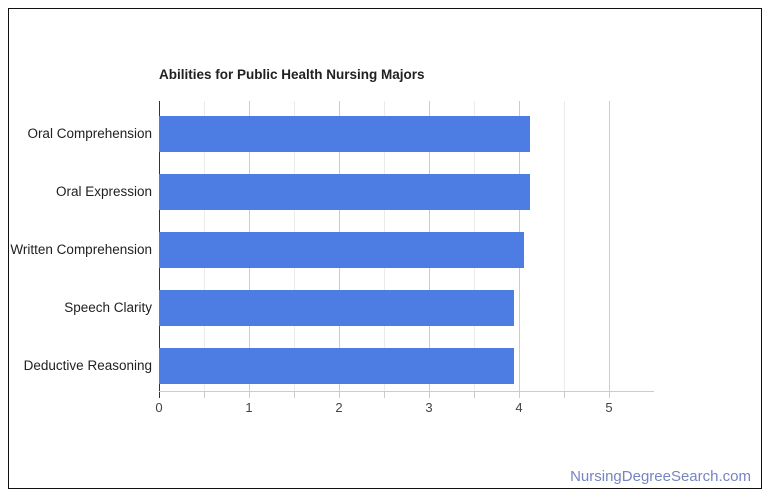  I want to click on chart-row: Oral Comprehension, so click(340, 130).